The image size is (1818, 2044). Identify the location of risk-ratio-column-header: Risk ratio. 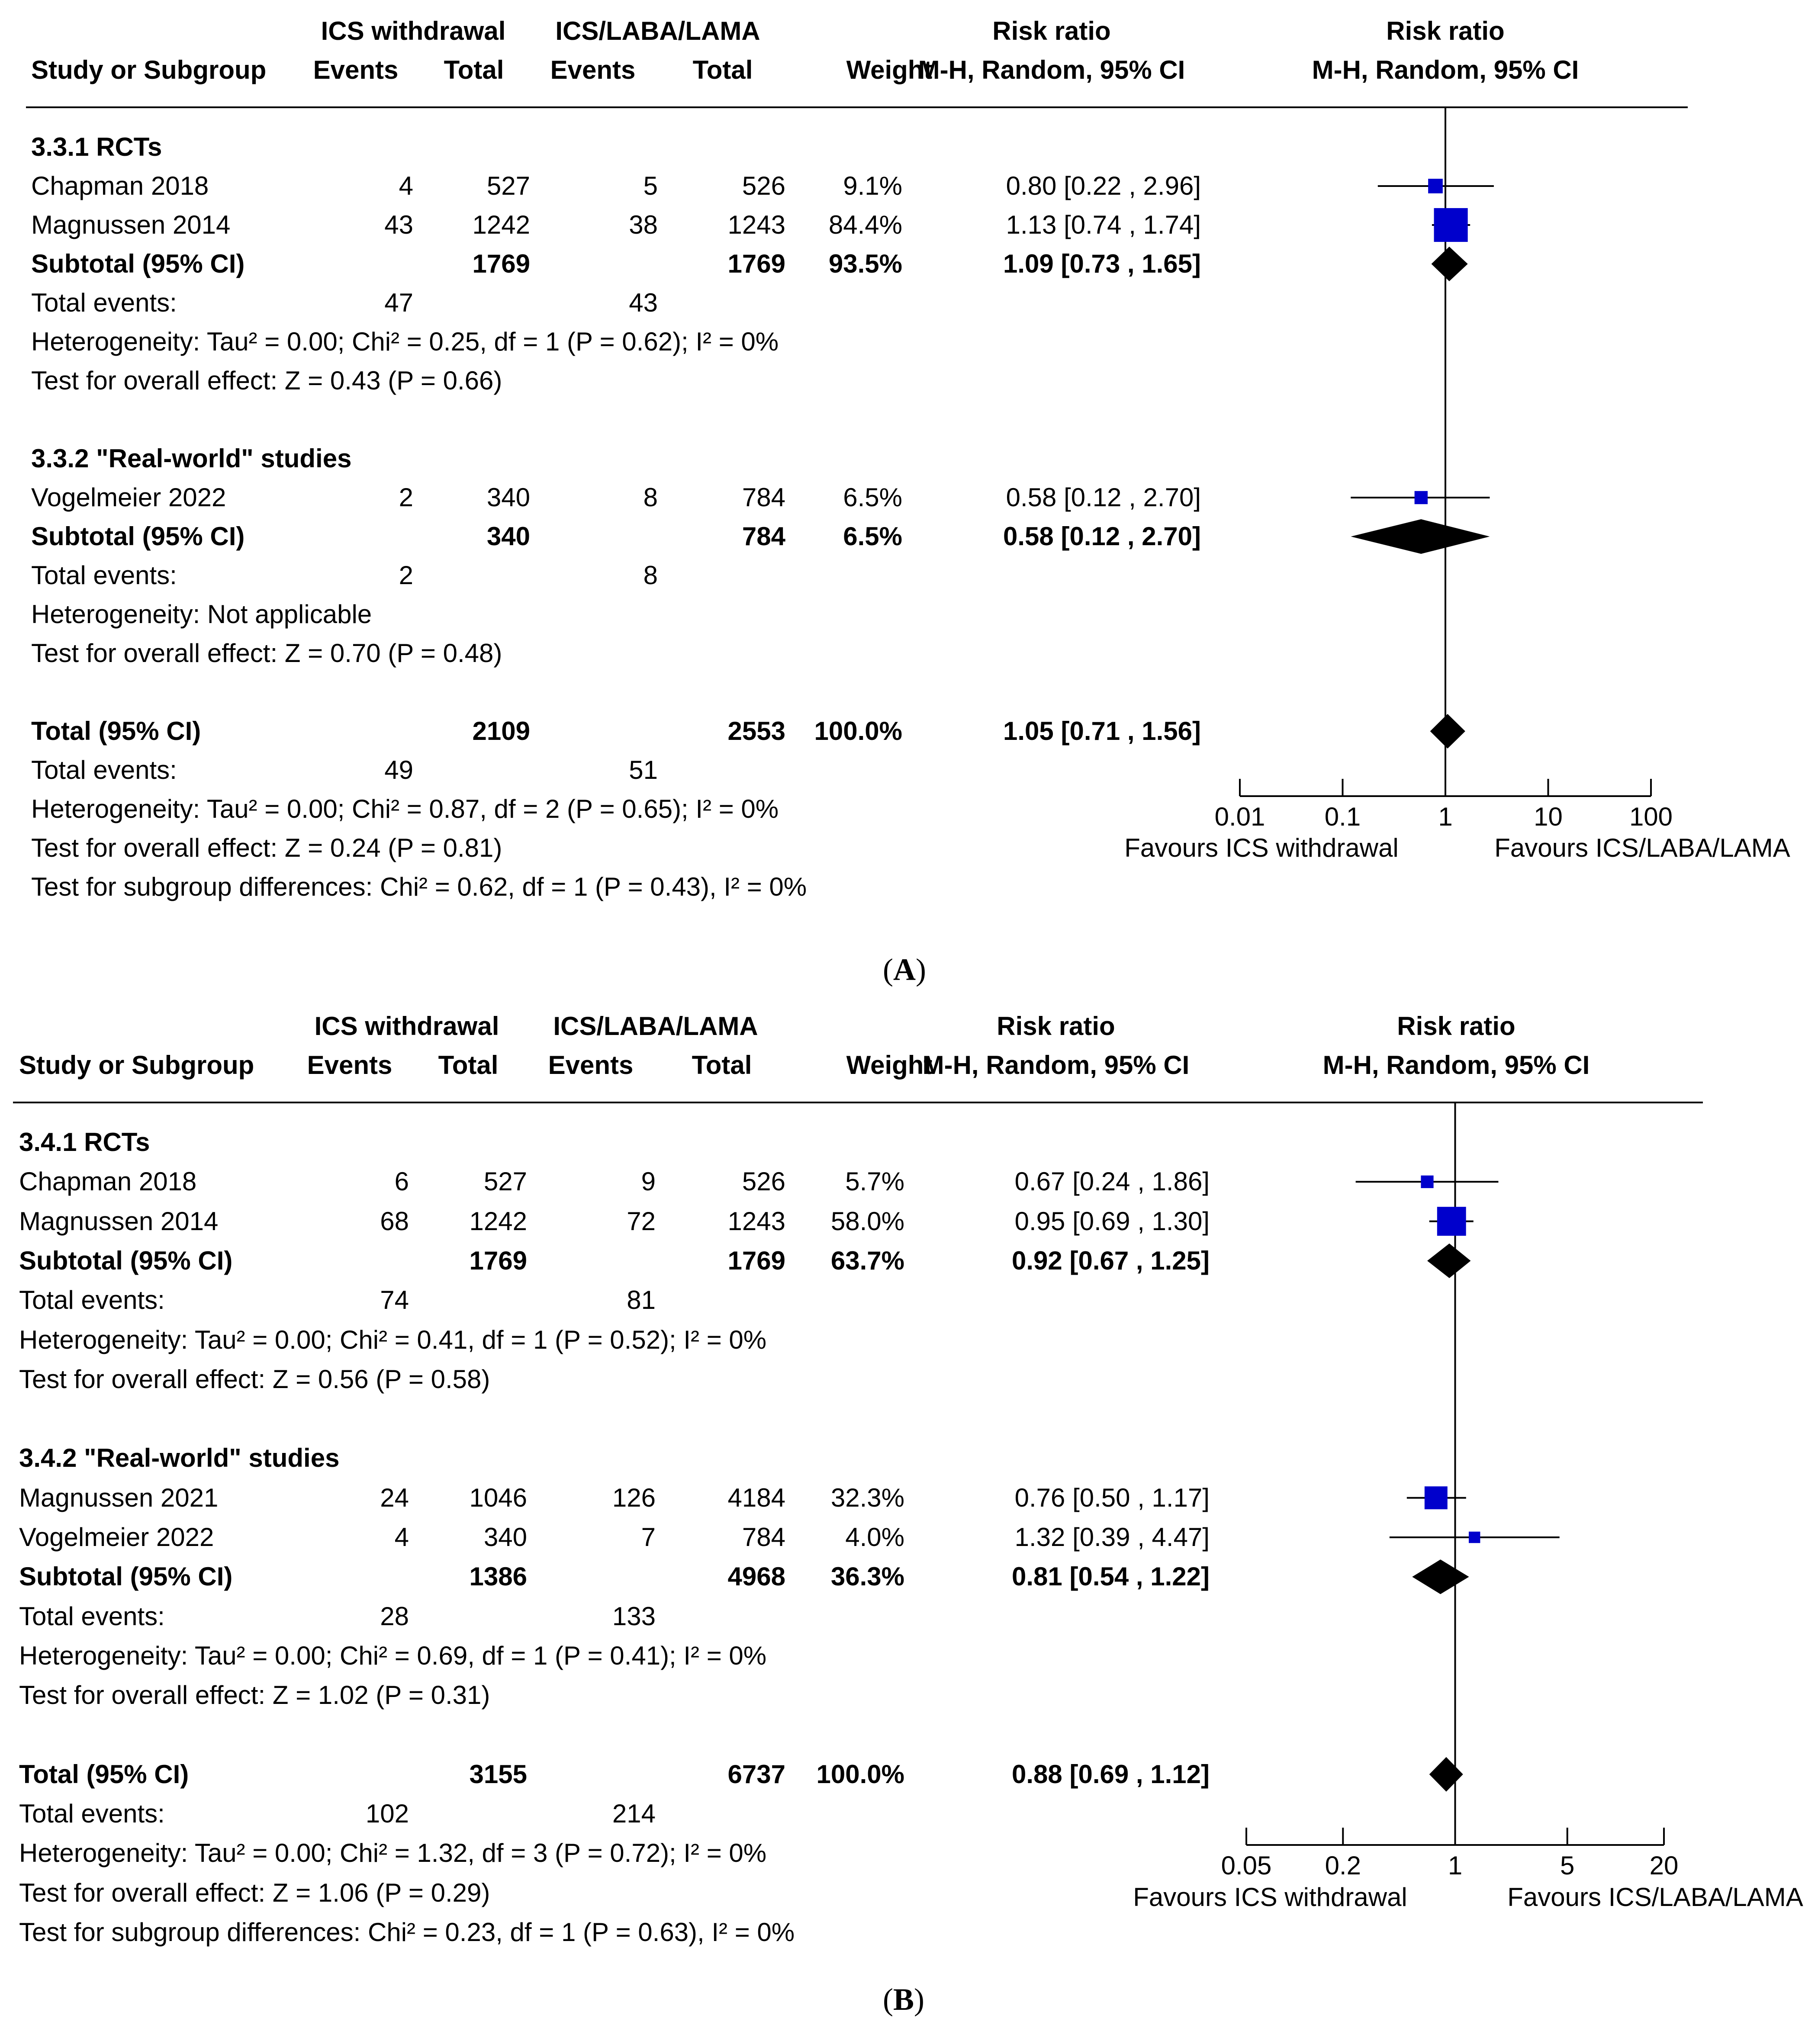
(1051, 30).